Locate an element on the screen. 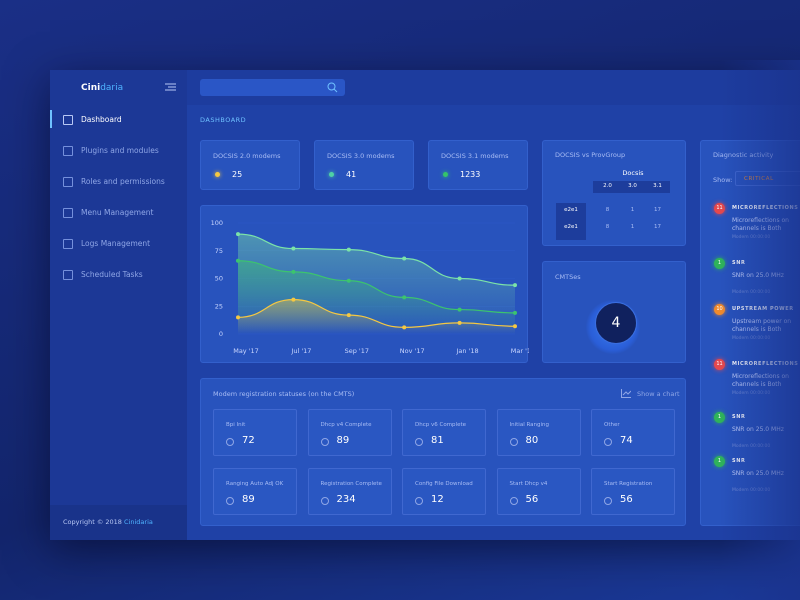 The height and width of the screenshot is (600, 800). show-chart-link: Show a chart is located at coordinates (658, 394).